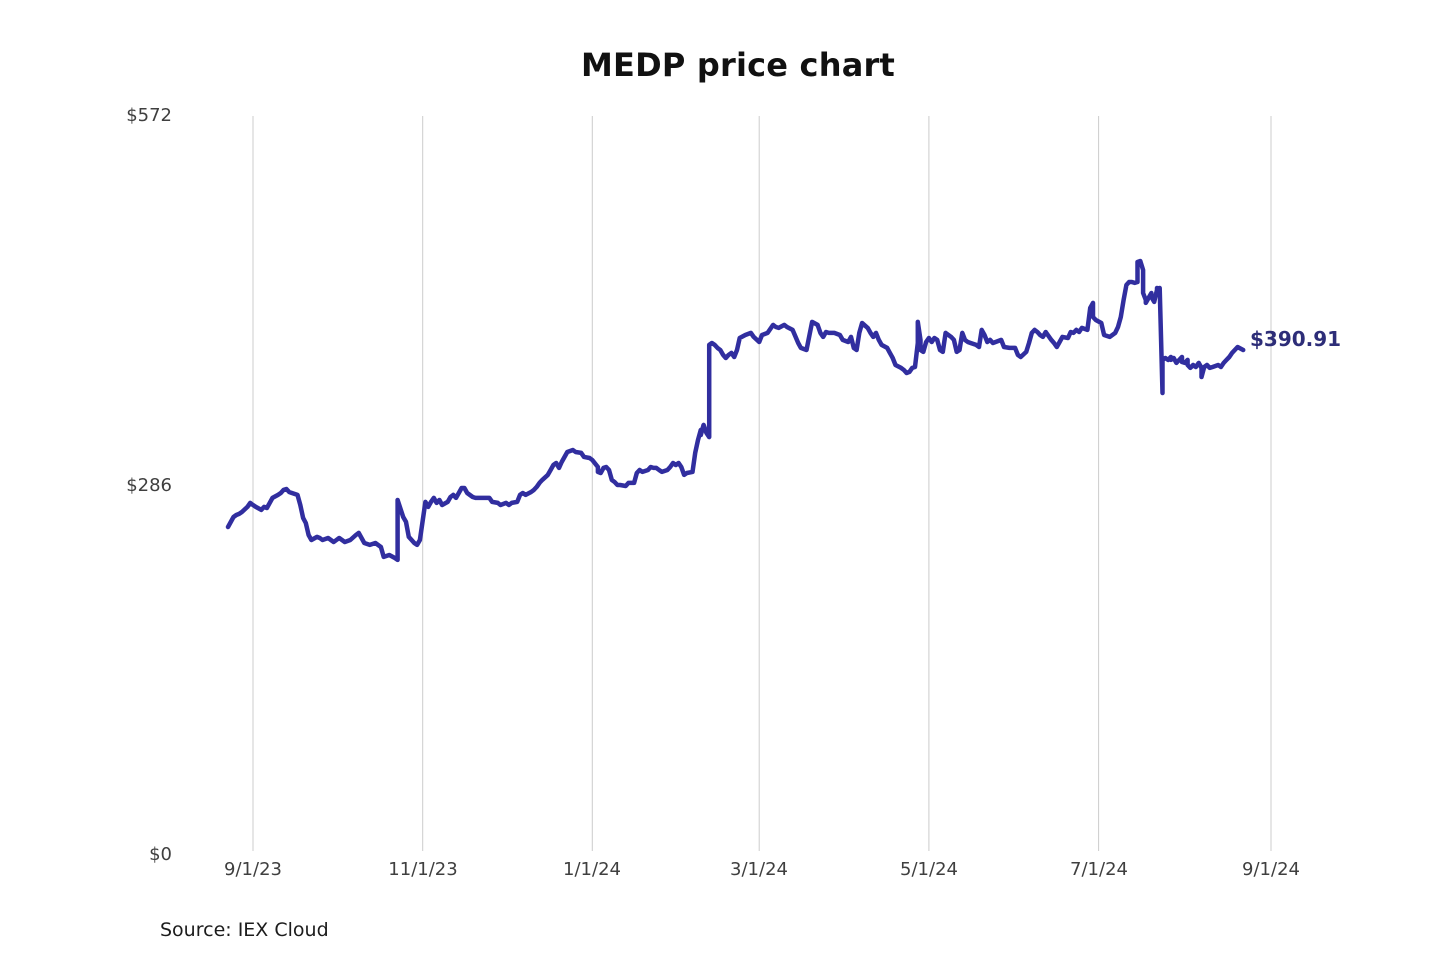 This screenshot has width=1440, height=960. I want to click on price-end-label: $390.91, so click(1296, 339).